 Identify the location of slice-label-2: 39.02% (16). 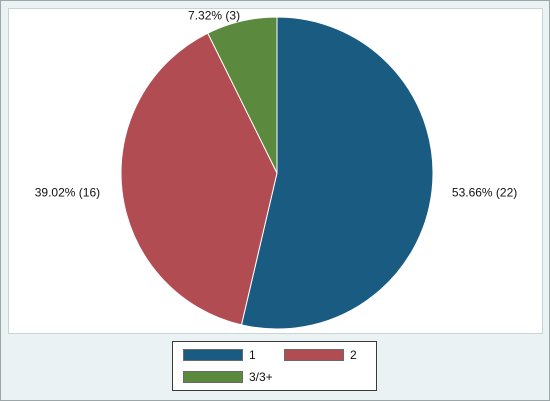
(67, 192).